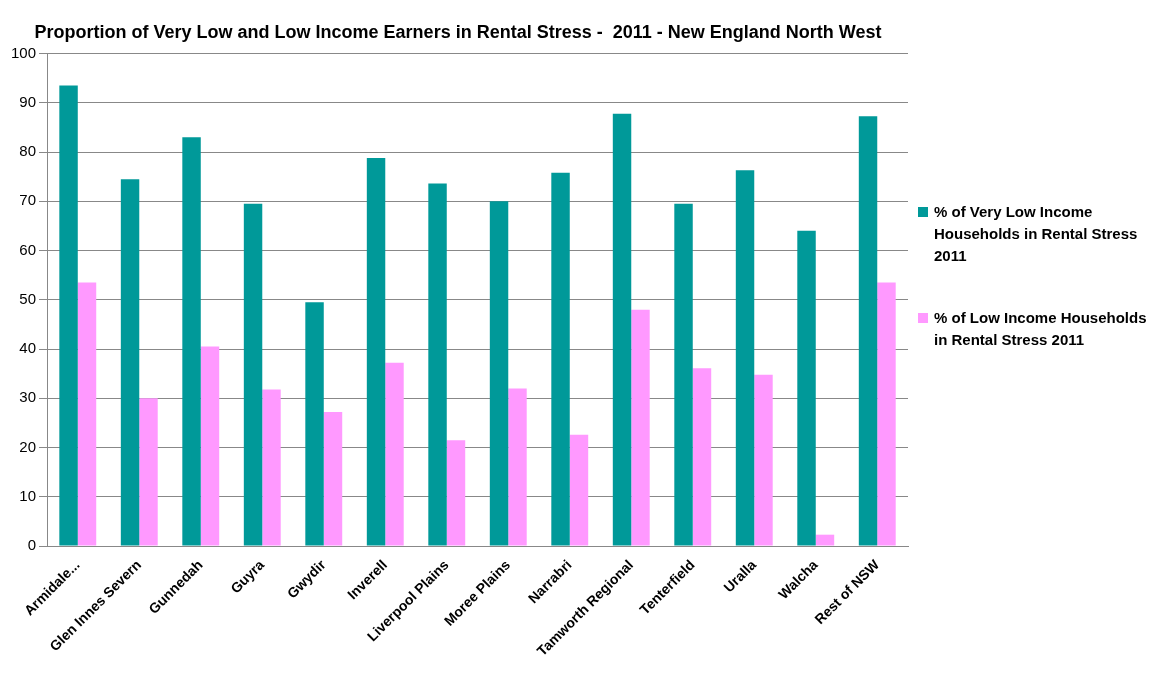 The width and height of the screenshot is (1171, 675). What do you see at coordinates (28, 397) in the screenshot?
I see `y-tick-label: 30` at bounding box center [28, 397].